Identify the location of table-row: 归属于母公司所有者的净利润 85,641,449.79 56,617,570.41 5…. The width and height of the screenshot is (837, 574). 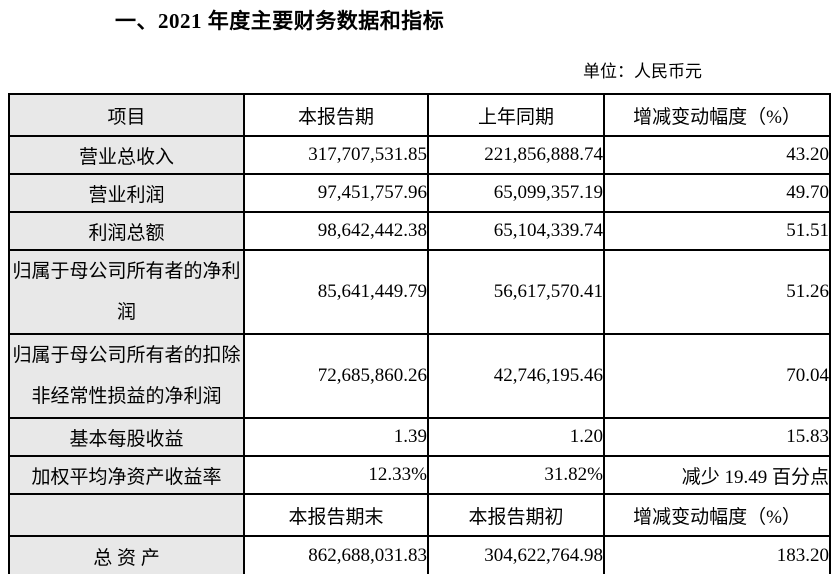
(419, 292).